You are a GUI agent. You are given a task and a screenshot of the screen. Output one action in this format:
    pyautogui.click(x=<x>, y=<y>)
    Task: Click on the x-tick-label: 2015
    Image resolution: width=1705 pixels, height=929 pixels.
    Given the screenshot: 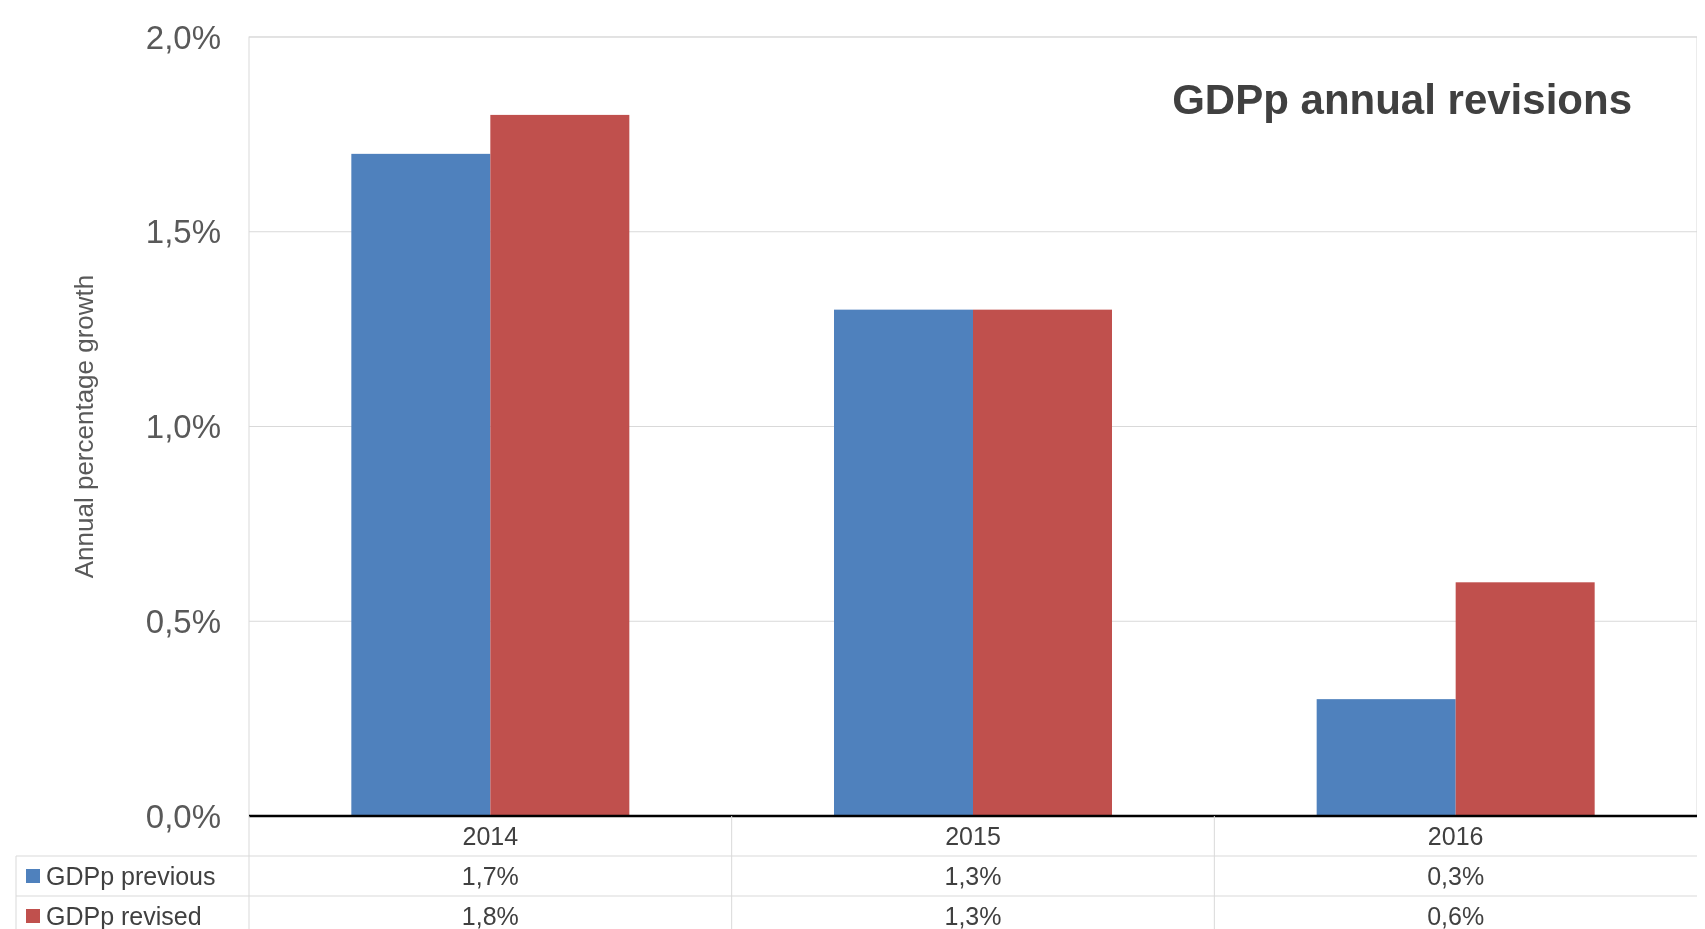 What is the action you would take?
    pyautogui.click(x=973, y=835)
    